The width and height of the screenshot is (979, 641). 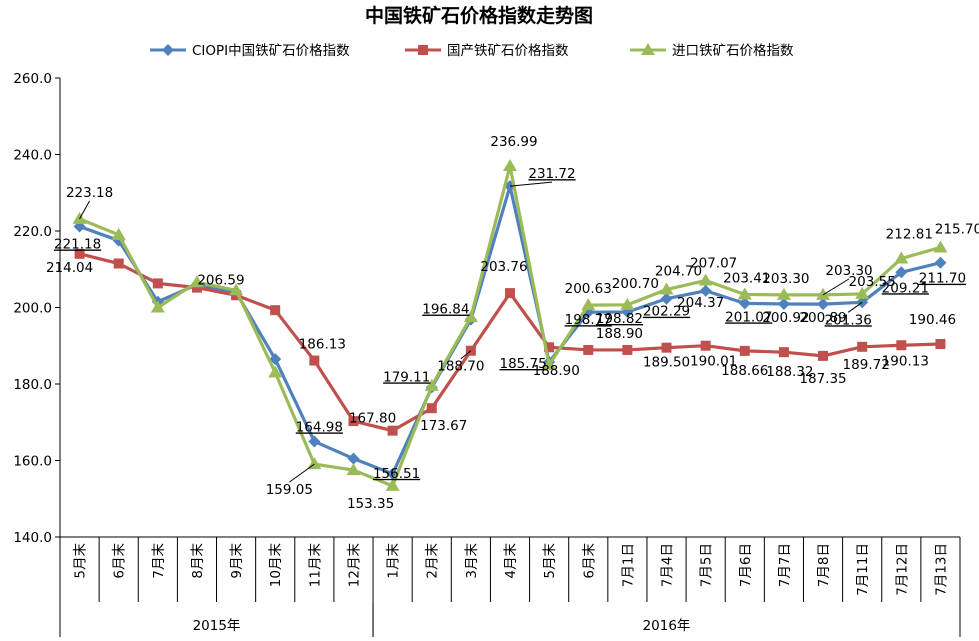 What do you see at coordinates (588, 289) in the screenshot?
I see `data-label: 200.63` at bounding box center [588, 289].